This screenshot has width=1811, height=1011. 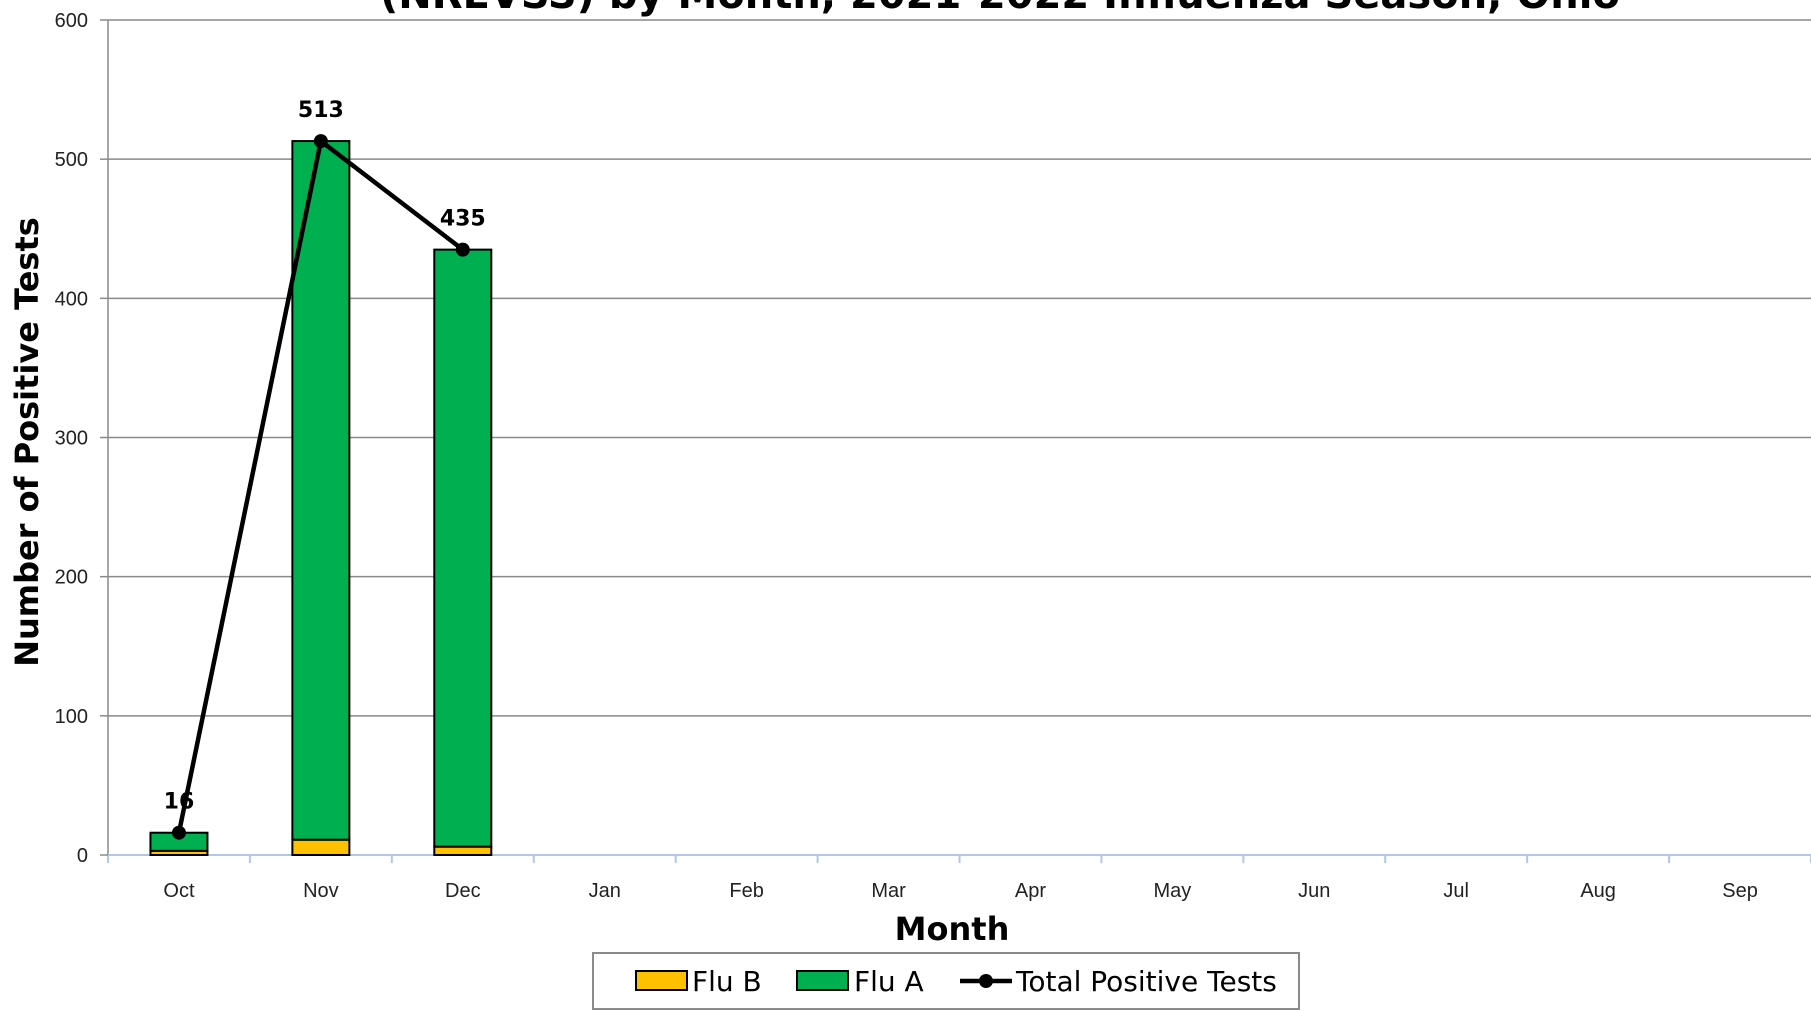 I want to click on data-labels: 16 513 435, so click(x=325, y=456).